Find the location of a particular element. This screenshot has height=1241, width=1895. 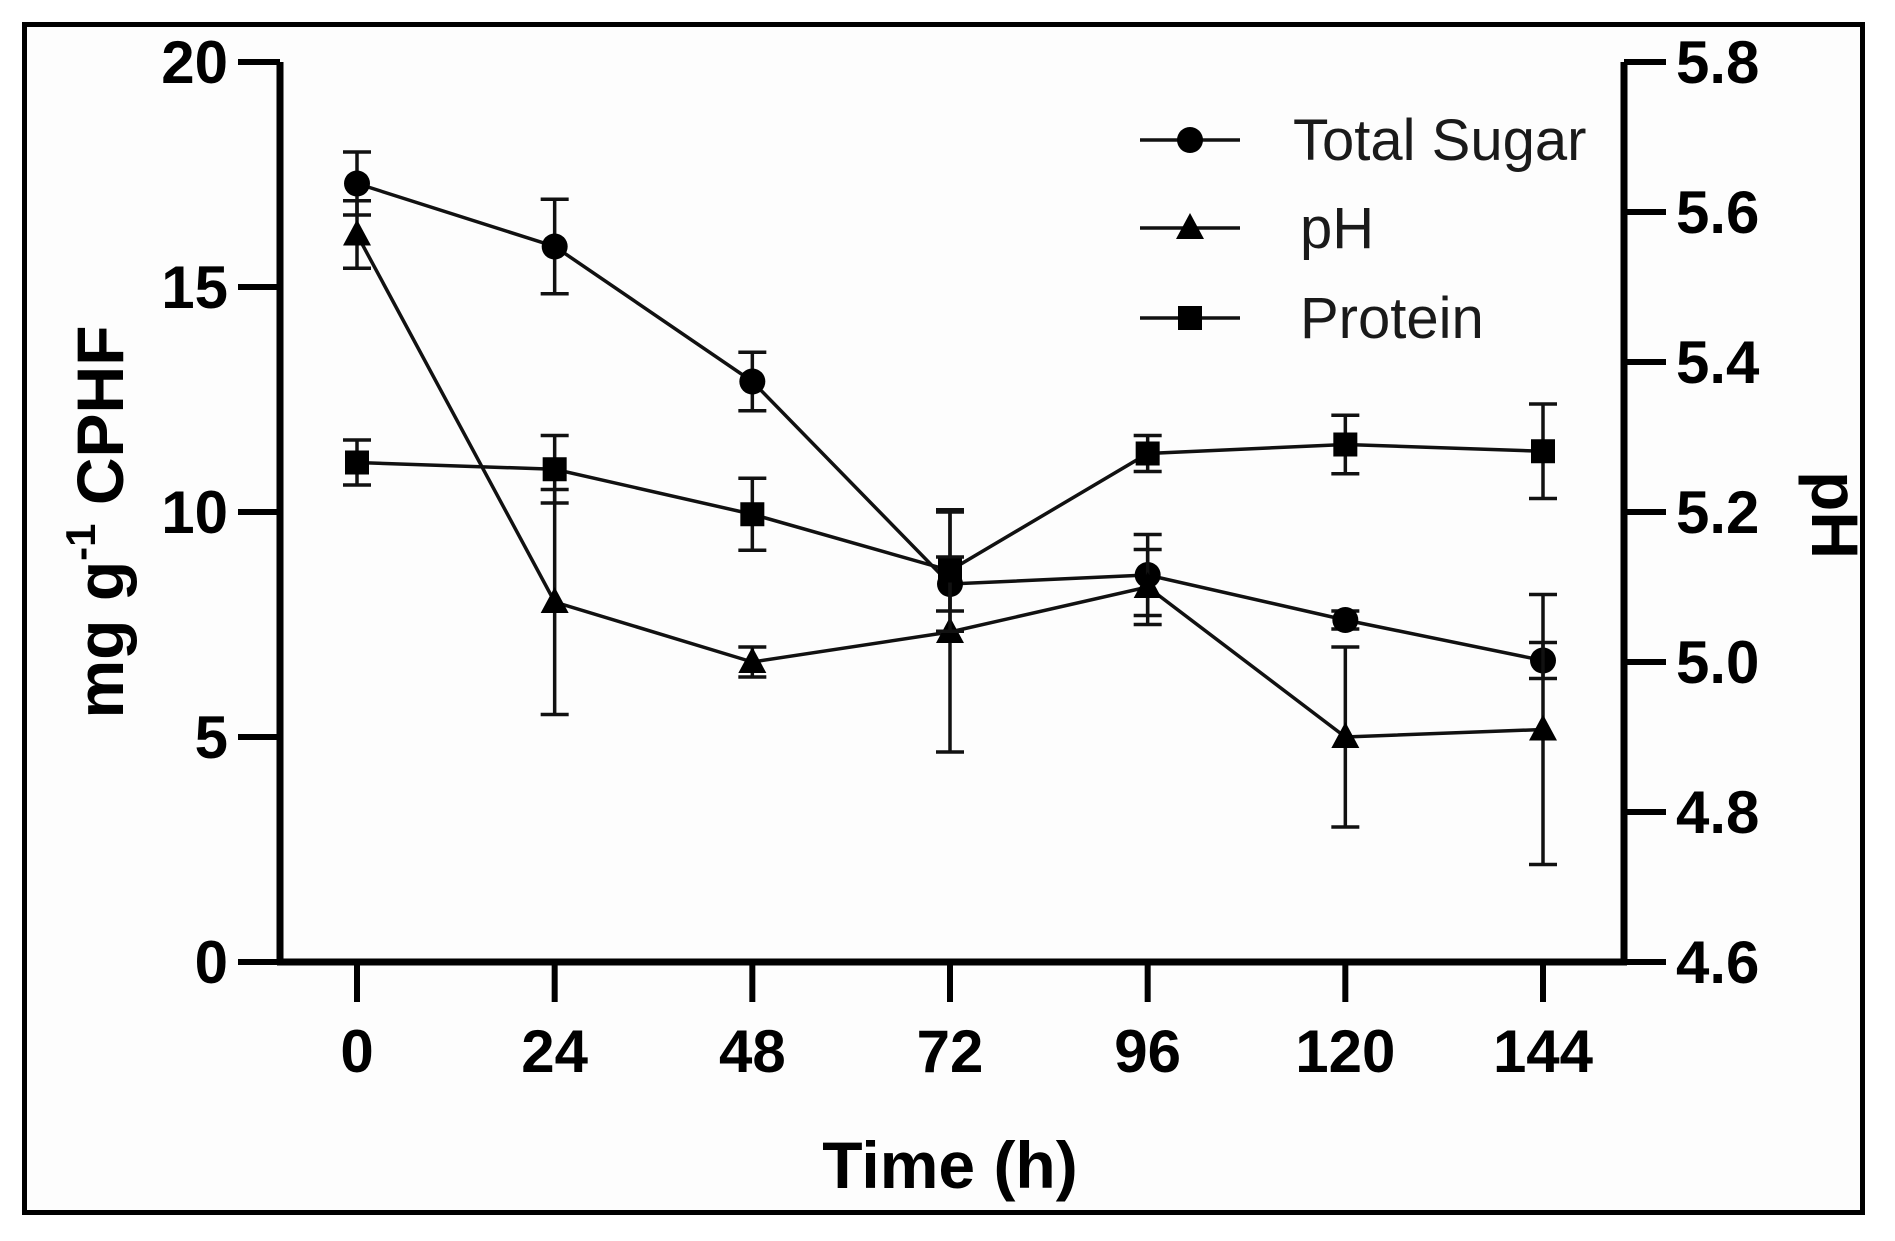

legend-item-total-sugar: Total Sugar is located at coordinates (1363, 140).